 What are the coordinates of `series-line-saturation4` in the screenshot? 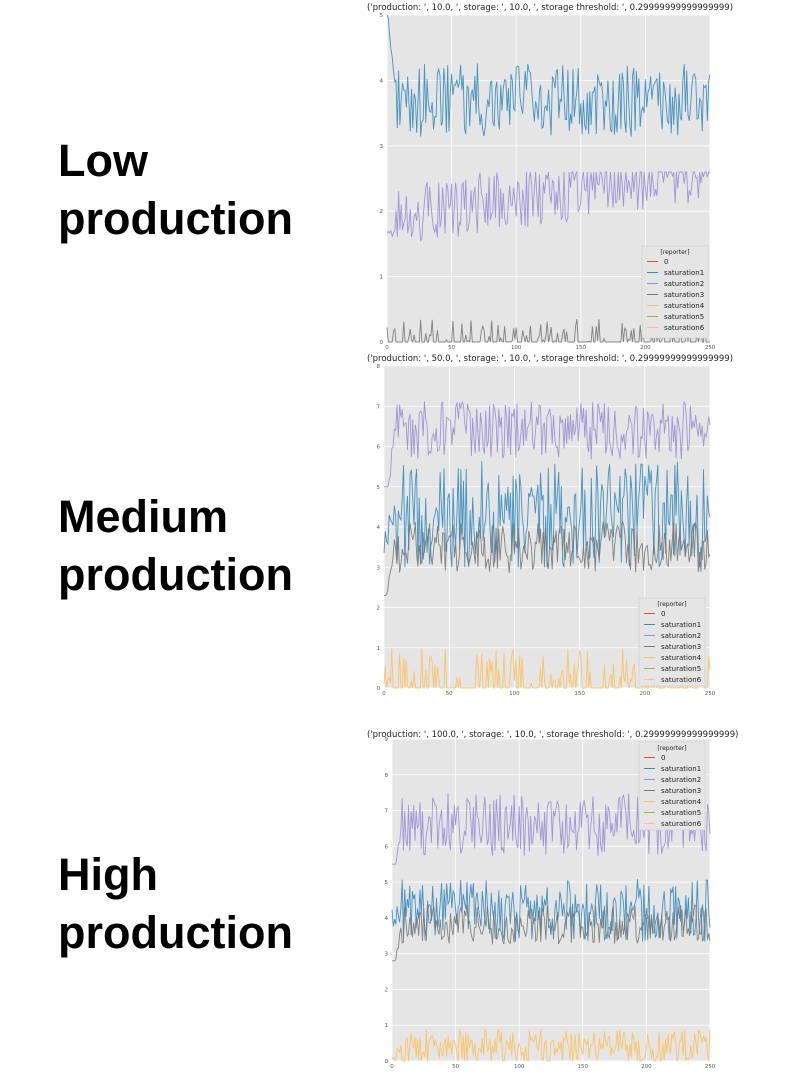 It's located at (551, 1045).